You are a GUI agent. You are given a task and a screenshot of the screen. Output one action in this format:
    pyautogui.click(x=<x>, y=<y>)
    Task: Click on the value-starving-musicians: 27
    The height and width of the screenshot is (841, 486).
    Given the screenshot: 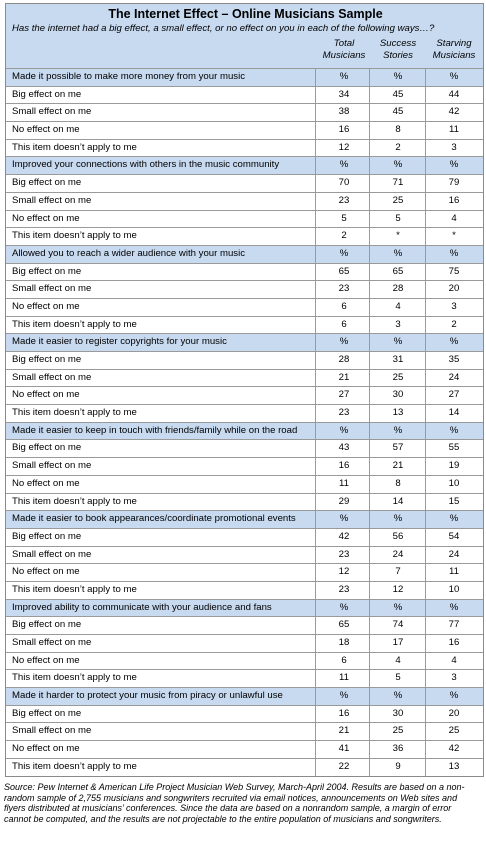 What is the action you would take?
    pyautogui.click(x=454, y=395)
    